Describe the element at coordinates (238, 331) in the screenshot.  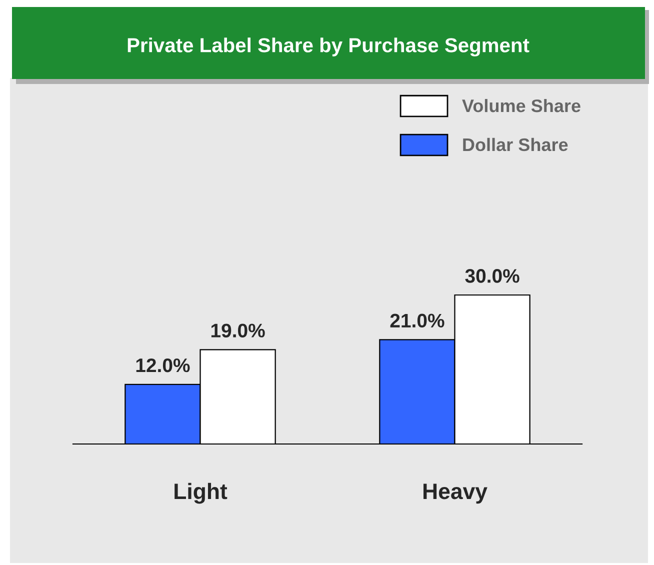
I see `data-label: 19.0%` at that location.